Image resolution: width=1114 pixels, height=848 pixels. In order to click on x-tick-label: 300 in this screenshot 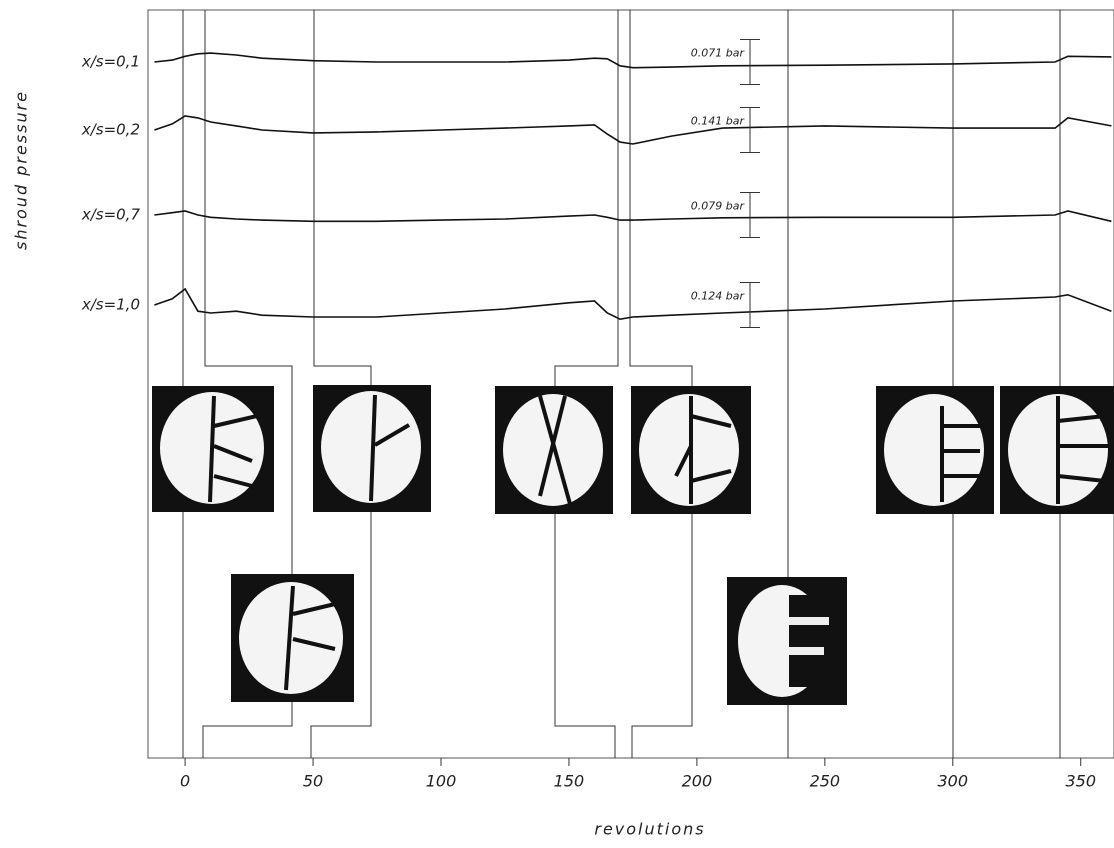, I will do `click(953, 781)`.